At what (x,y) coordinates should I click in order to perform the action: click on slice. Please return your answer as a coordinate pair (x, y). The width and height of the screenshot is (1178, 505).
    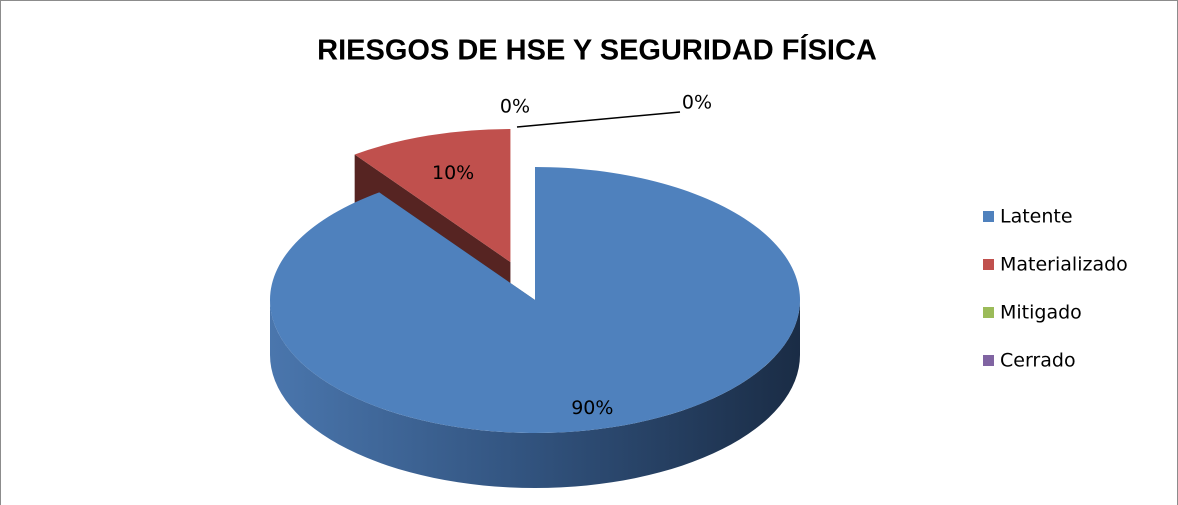
    Looking at the image, I should click on (432, 196).